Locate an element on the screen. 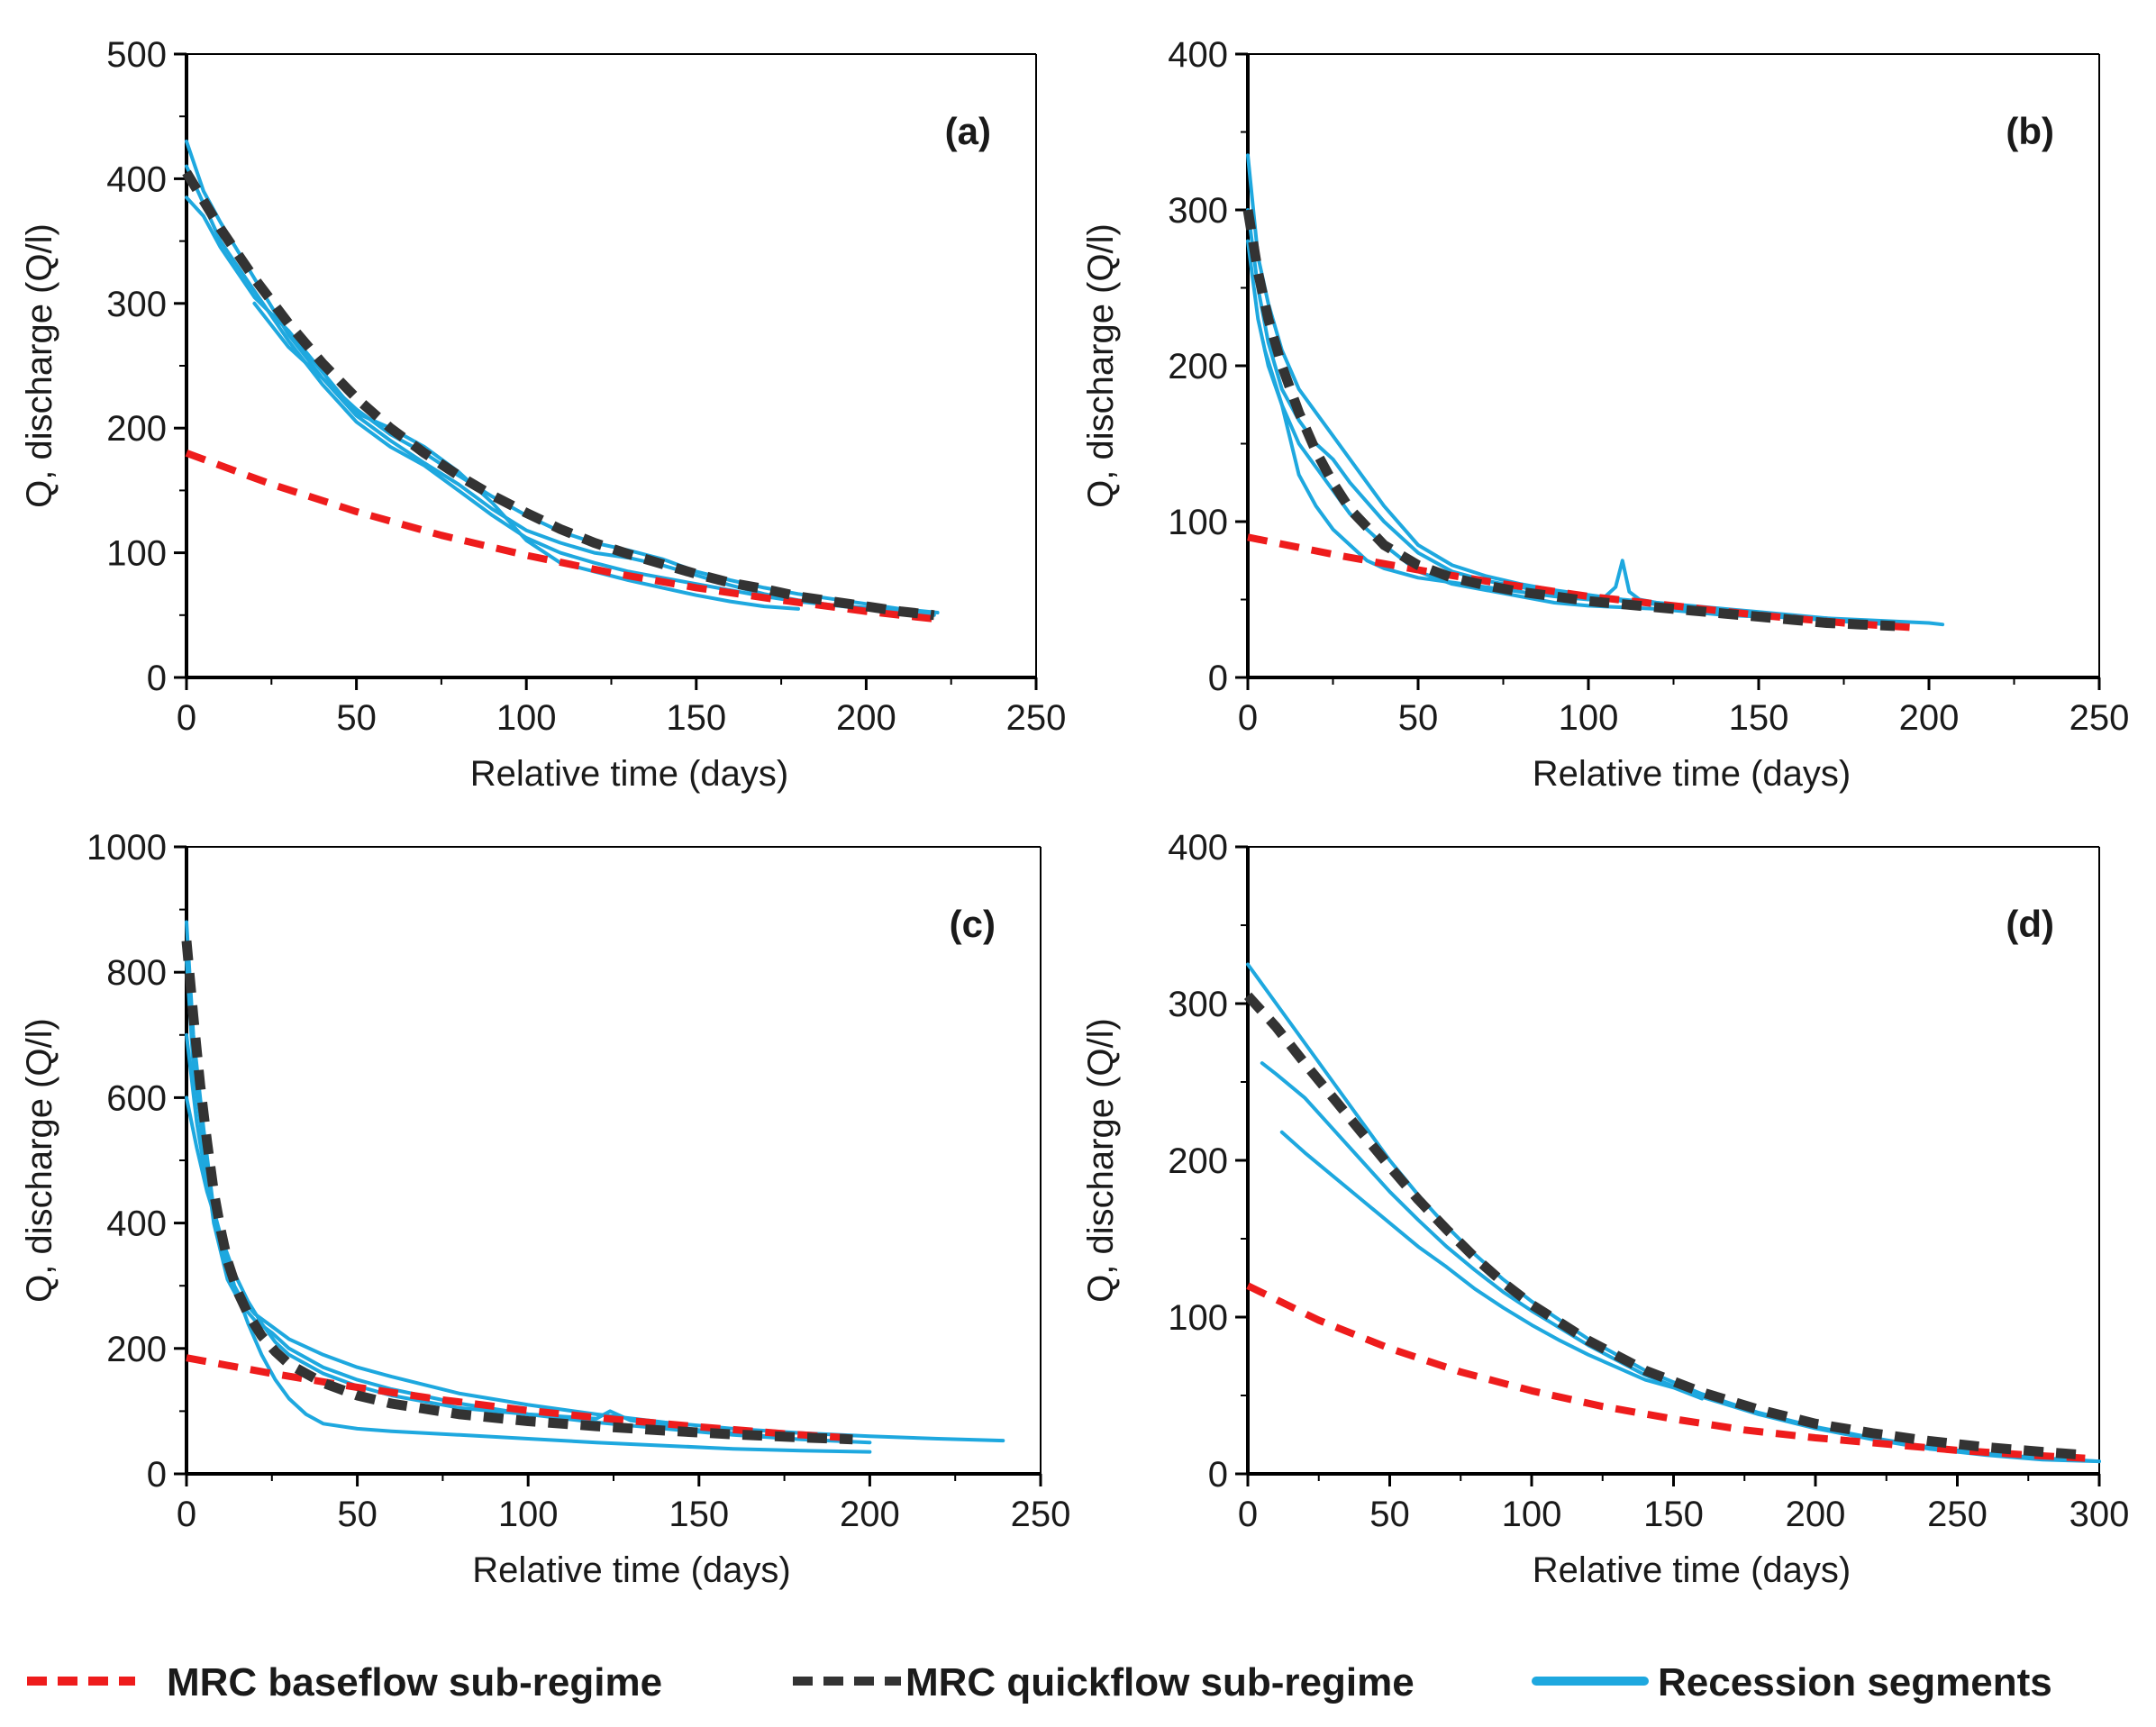 The width and height of the screenshot is (2156, 1727). y-tick-label: 800 is located at coordinates (136, 973).